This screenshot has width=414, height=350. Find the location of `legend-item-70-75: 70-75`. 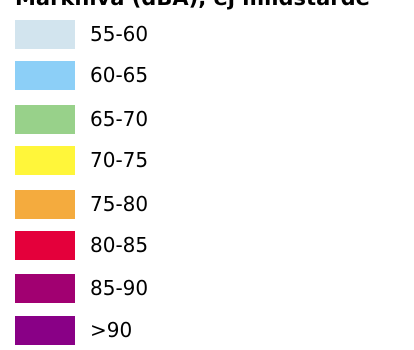

legend-item-70-75: 70-75 is located at coordinates (81, 160).